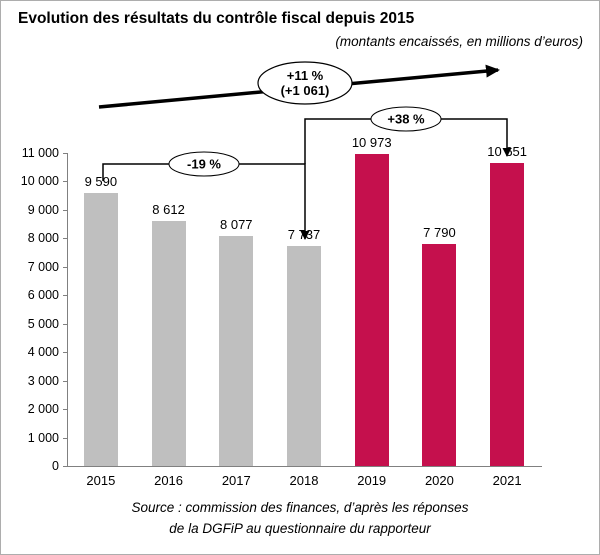 The width and height of the screenshot is (600, 555). Describe the element at coordinates (39, 181) in the screenshot. I see `y-tick-label-10: 10 000` at that location.